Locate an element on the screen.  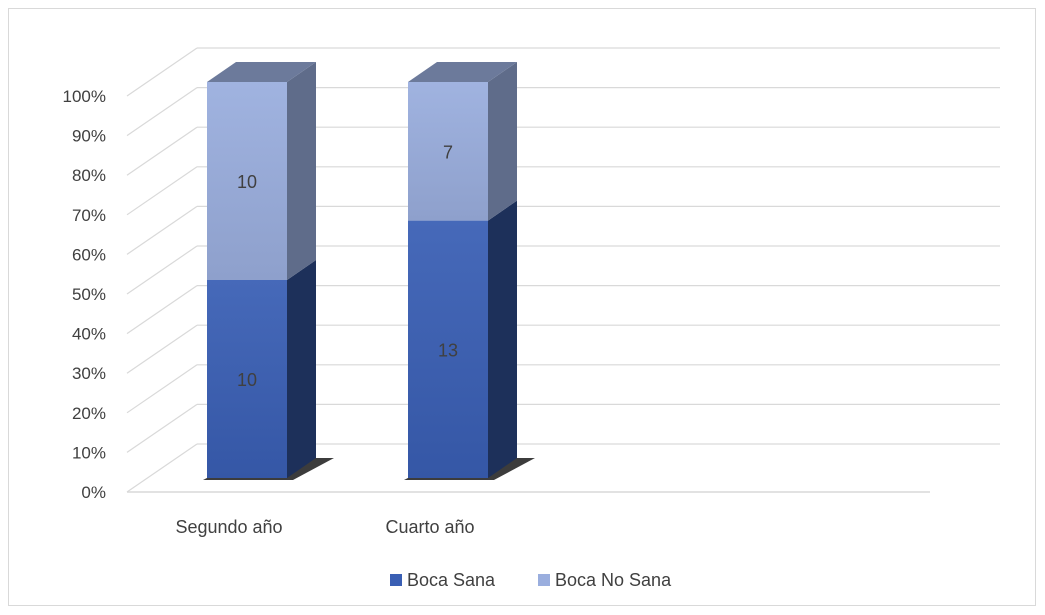
x-tick-label: Cuarto año is located at coordinates (429, 527).